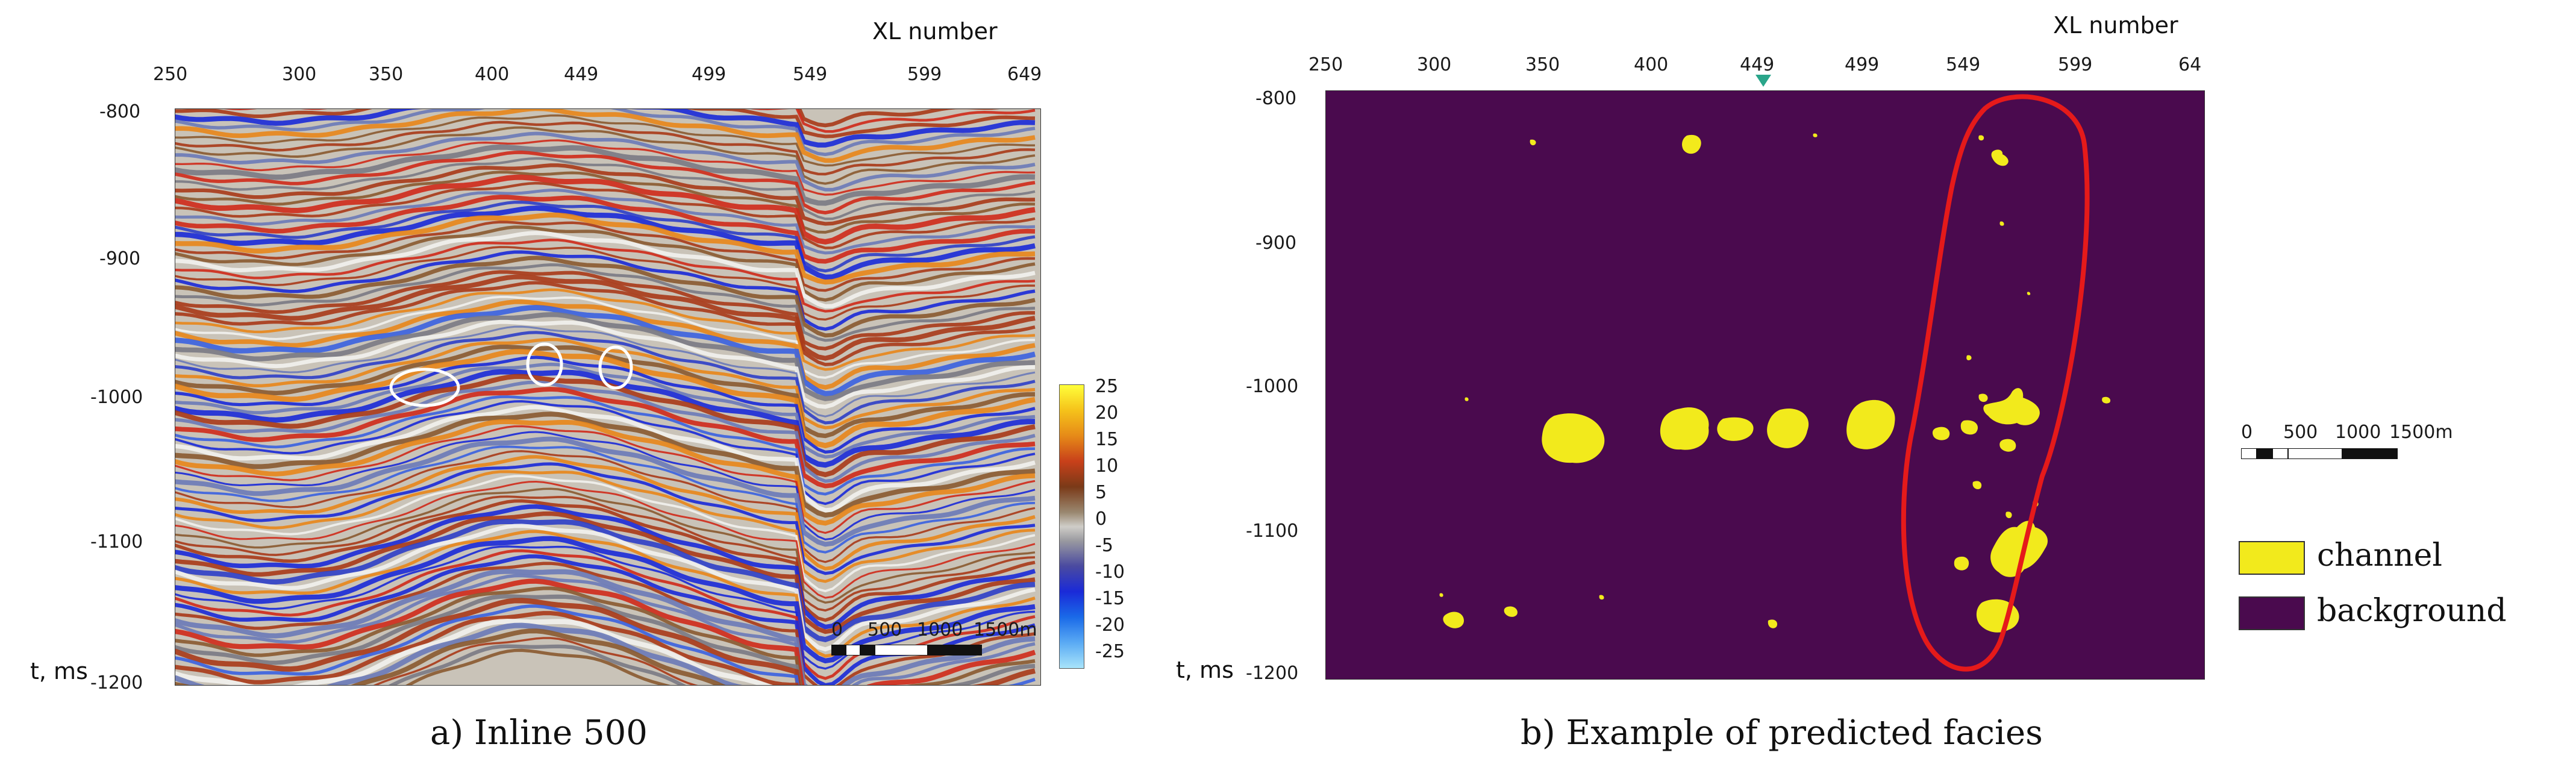  What do you see at coordinates (1763, 81) in the screenshot?
I see `inline-marker-icon` at bounding box center [1763, 81].